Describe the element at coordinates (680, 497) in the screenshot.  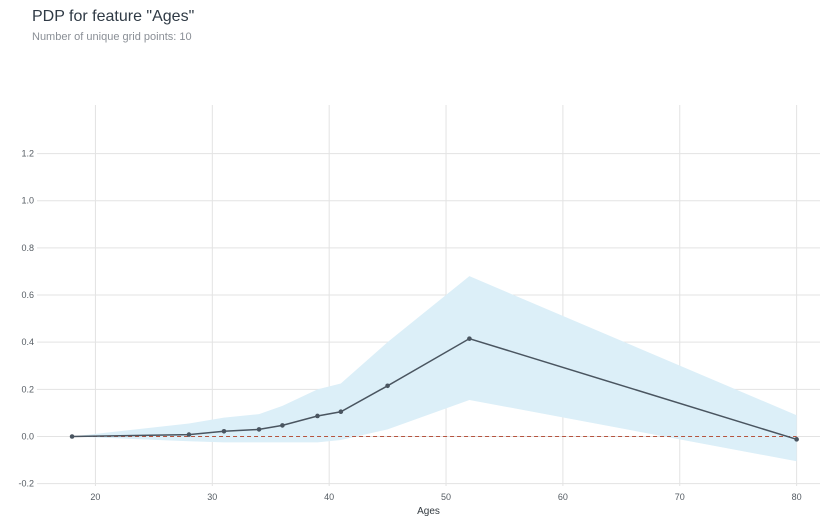
I see `x-tick-label: 70` at that location.